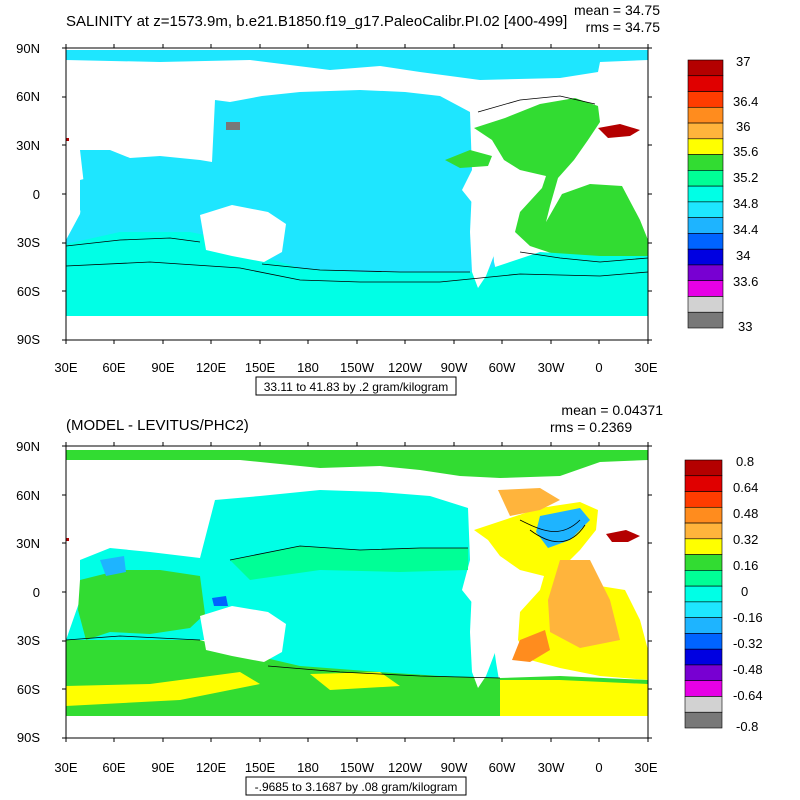 The height and width of the screenshot is (800, 800). Describe the element at coordinates (743, 61) in the screenshot. I see `panel1-colorbar-label: 37` at that location.